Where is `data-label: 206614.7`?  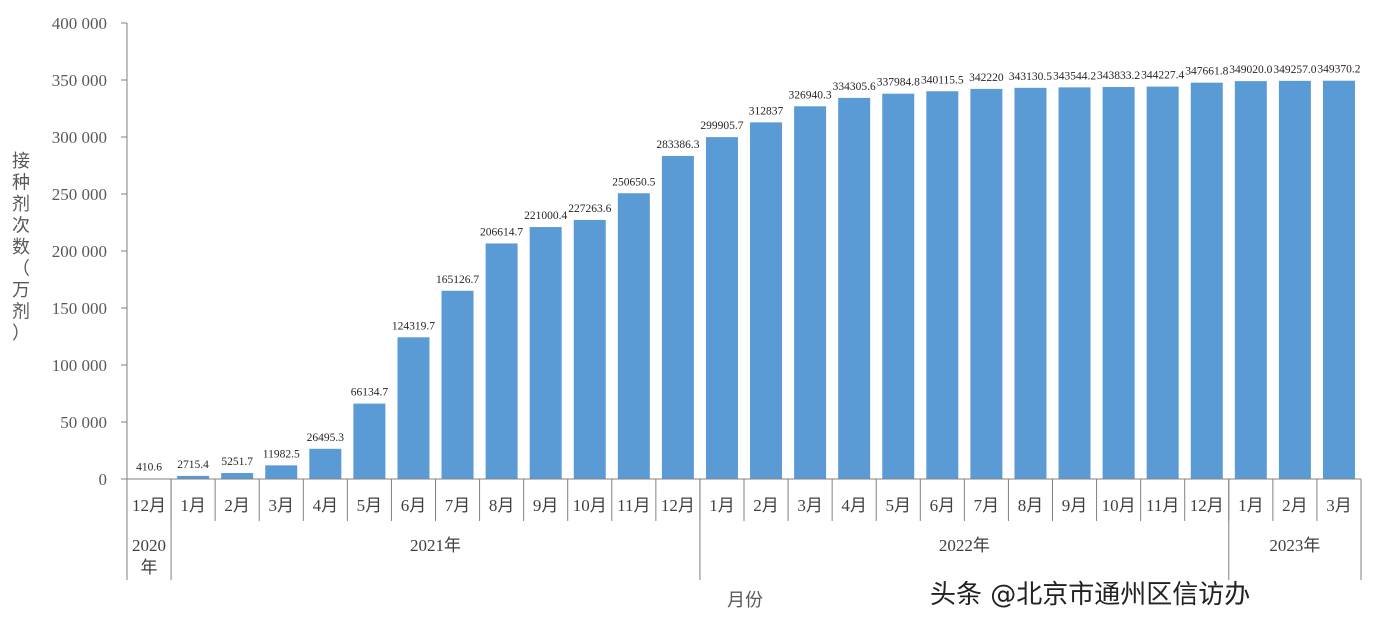
data-label: 206614.7 is located at coordinates (501, 232).